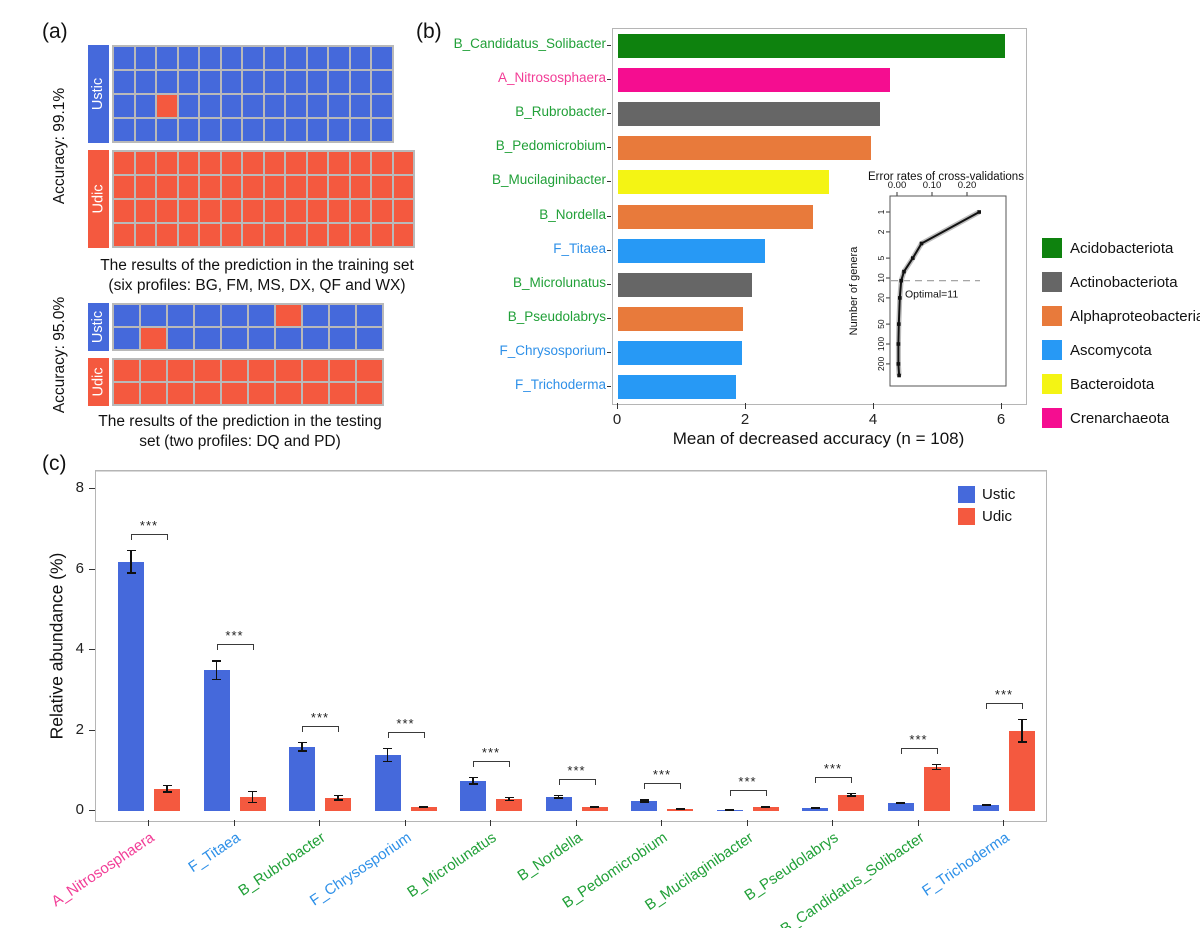 The height and width of the screenshot is (928, 1200). What do you see at coordinates (98, 327) in the screenshot?
I see `class-box-label: Ustic` at bounding box center [98, 327].